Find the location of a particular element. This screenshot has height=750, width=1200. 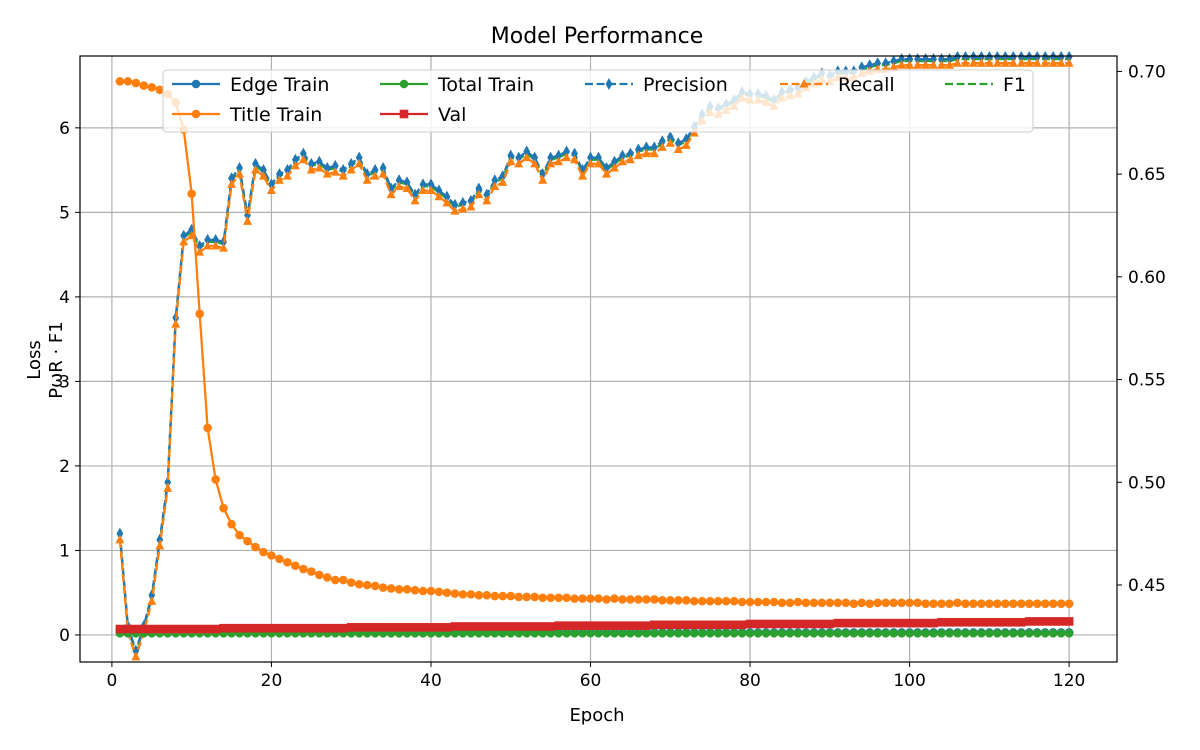

x-tick-label: 100 is located at coordinates (909, 681).